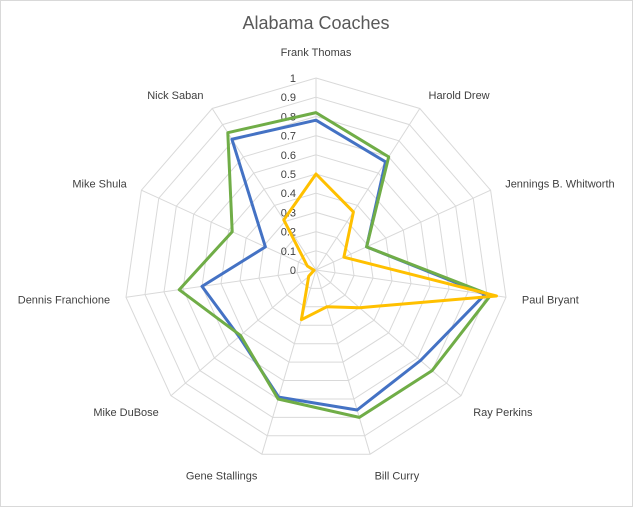 Image resolution: width=633 pixels, height=507 pixels. I want to click on tick-label: 0.9, so click(288, 98).